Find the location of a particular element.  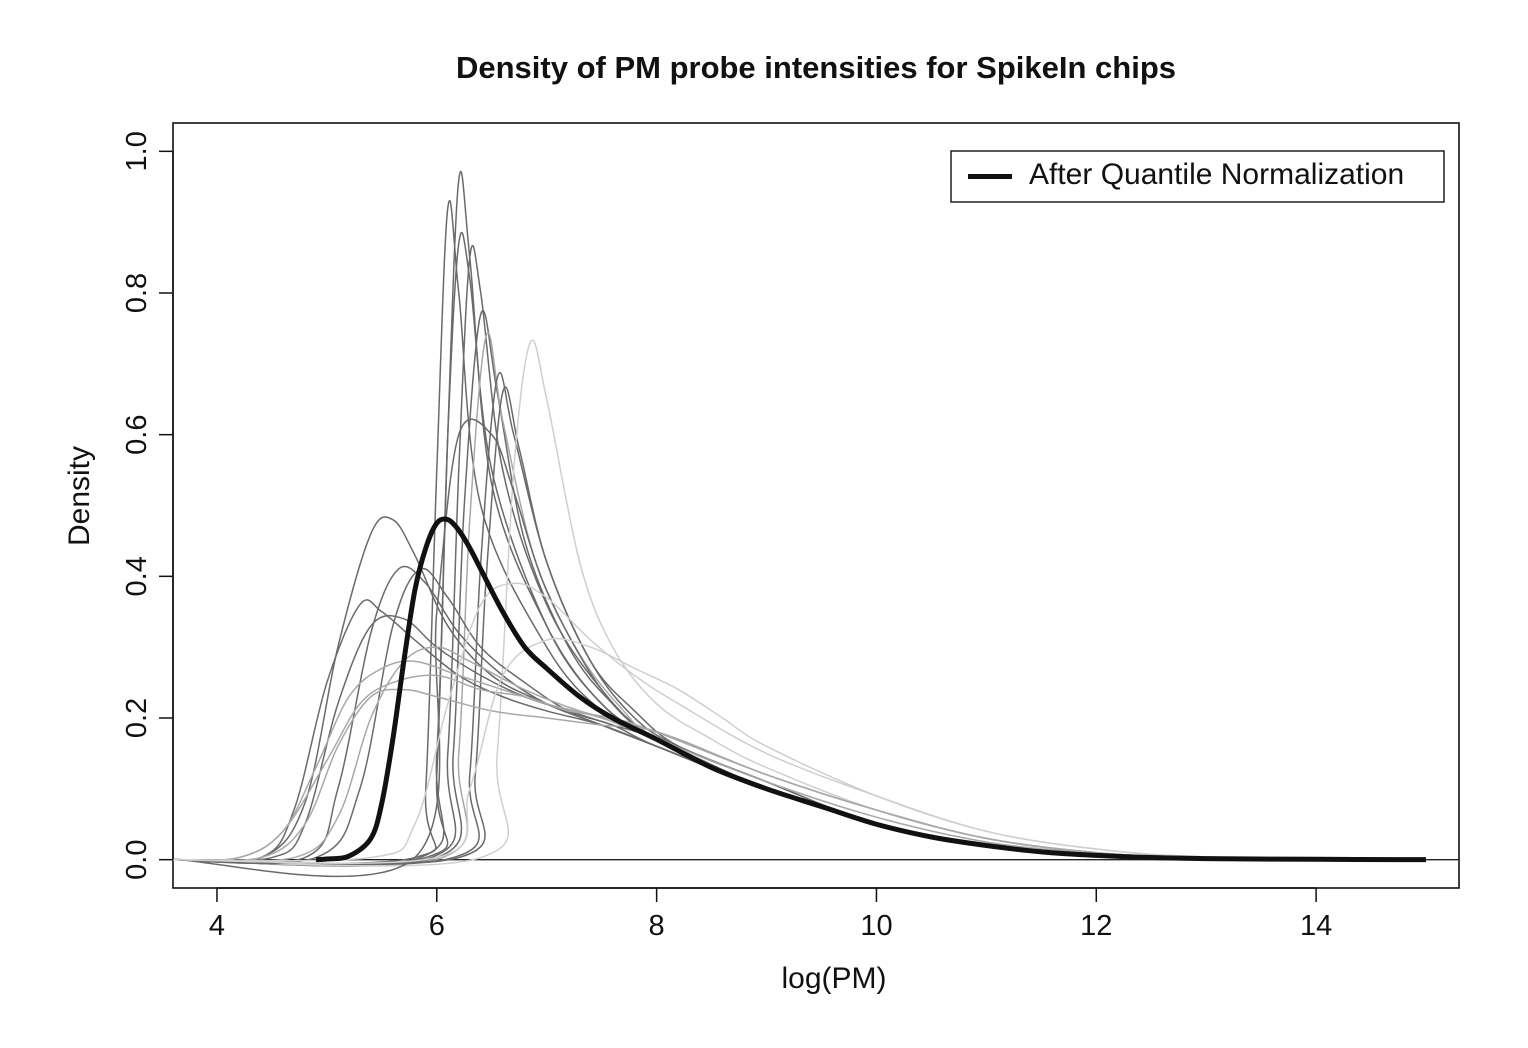

x-tick-label: 6 is located at coordinates (437, 926).